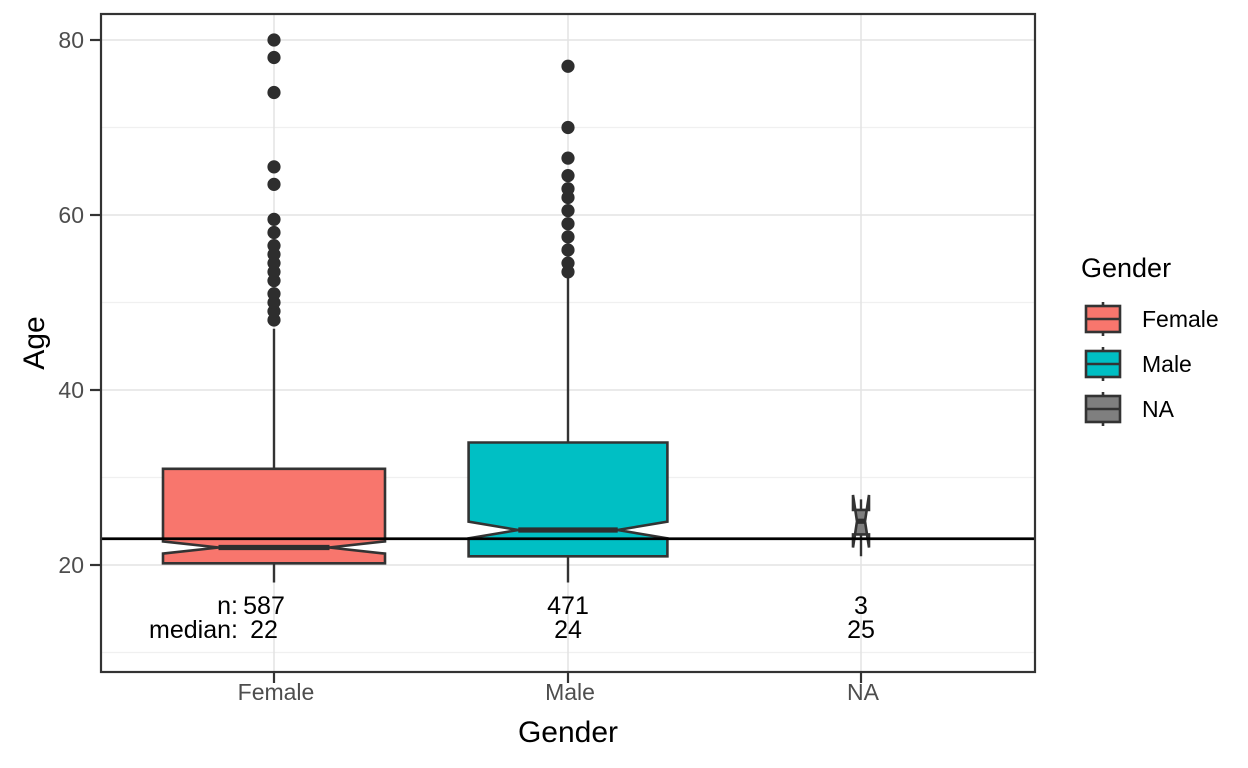 This screenshot has height=768, width=1248. What do you see at coordinates (1126, 268) in the screenshot?
I see `legend-title: Gender` at bounding box center [1126, 268].